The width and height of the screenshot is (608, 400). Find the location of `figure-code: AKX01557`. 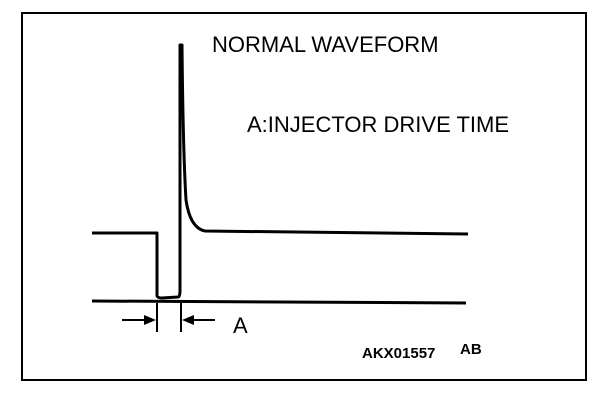

figure-code: AKX01557 is located at coordinates (398, 353).